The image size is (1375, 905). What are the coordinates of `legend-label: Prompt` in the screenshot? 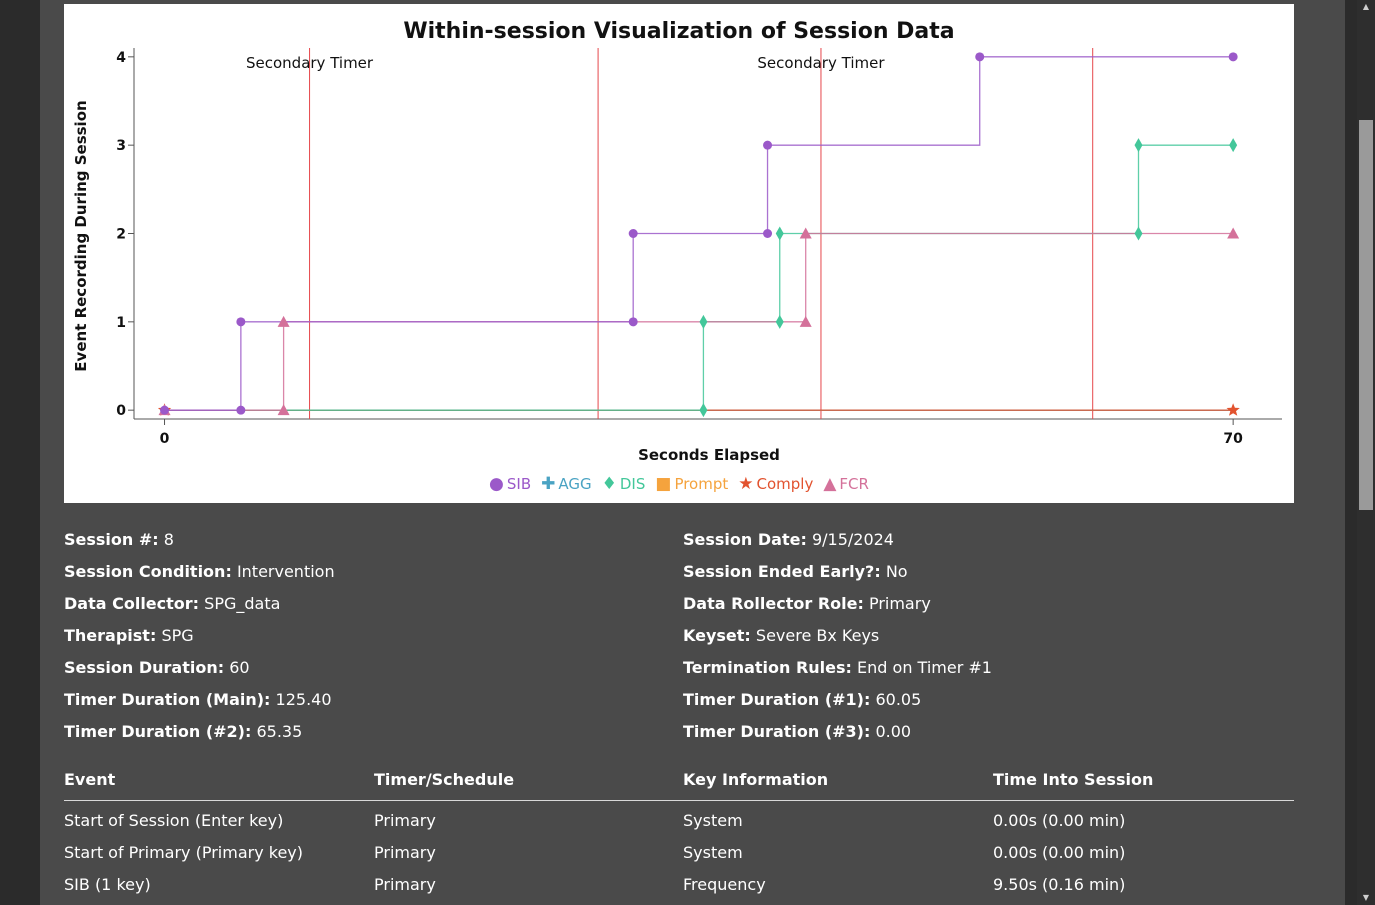 It's located at (701, 484).